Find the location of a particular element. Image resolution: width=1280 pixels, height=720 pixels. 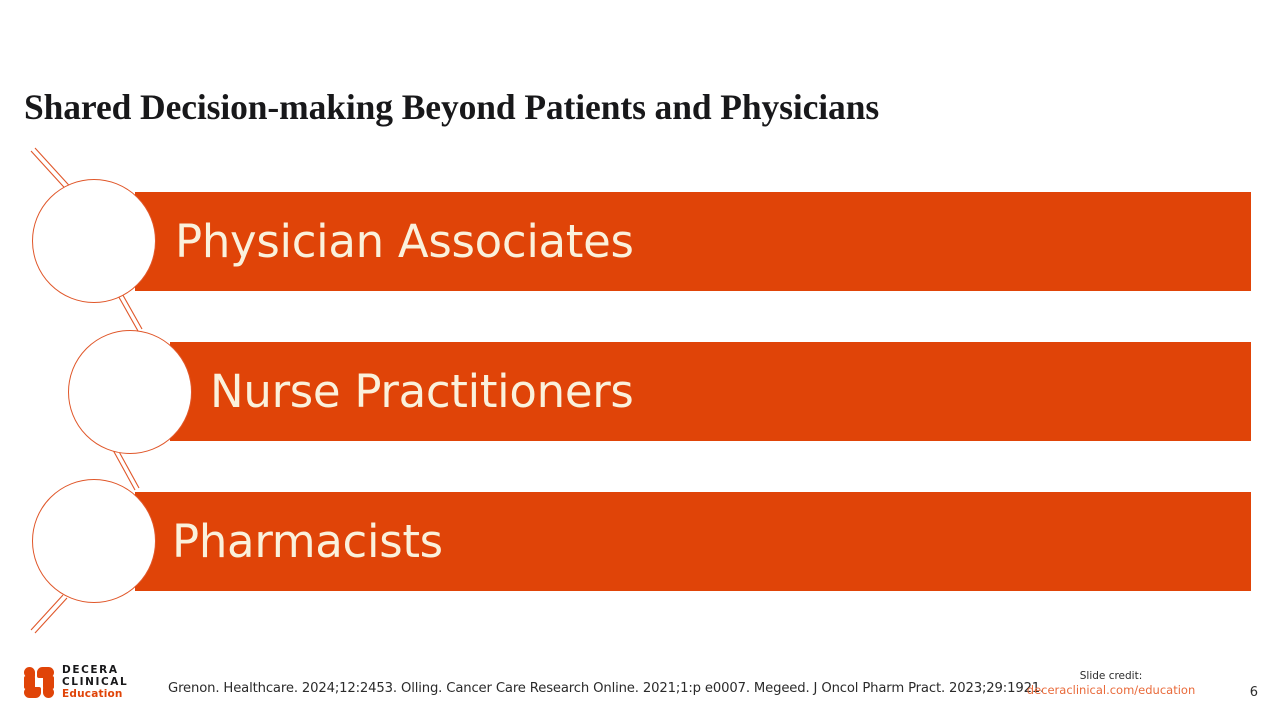

diagram-row-3: Pharmacists is located at coordinates (640, 541).